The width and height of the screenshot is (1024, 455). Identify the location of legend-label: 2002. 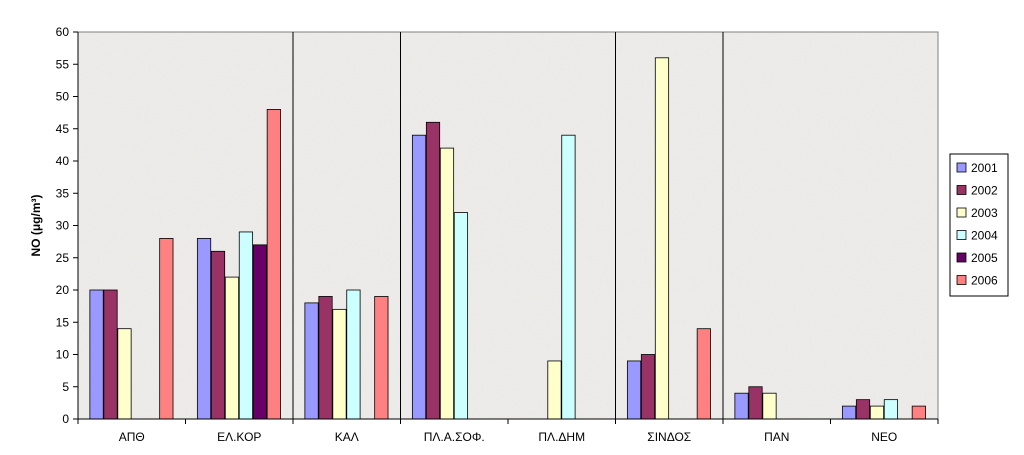
(984, 191).